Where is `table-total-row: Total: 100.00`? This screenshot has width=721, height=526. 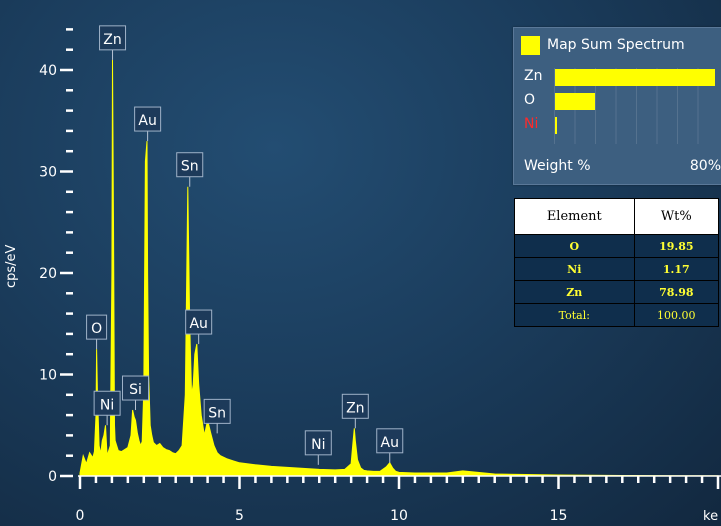
table-total-row: Total: 100.00 is located at coordinates (617, 315).